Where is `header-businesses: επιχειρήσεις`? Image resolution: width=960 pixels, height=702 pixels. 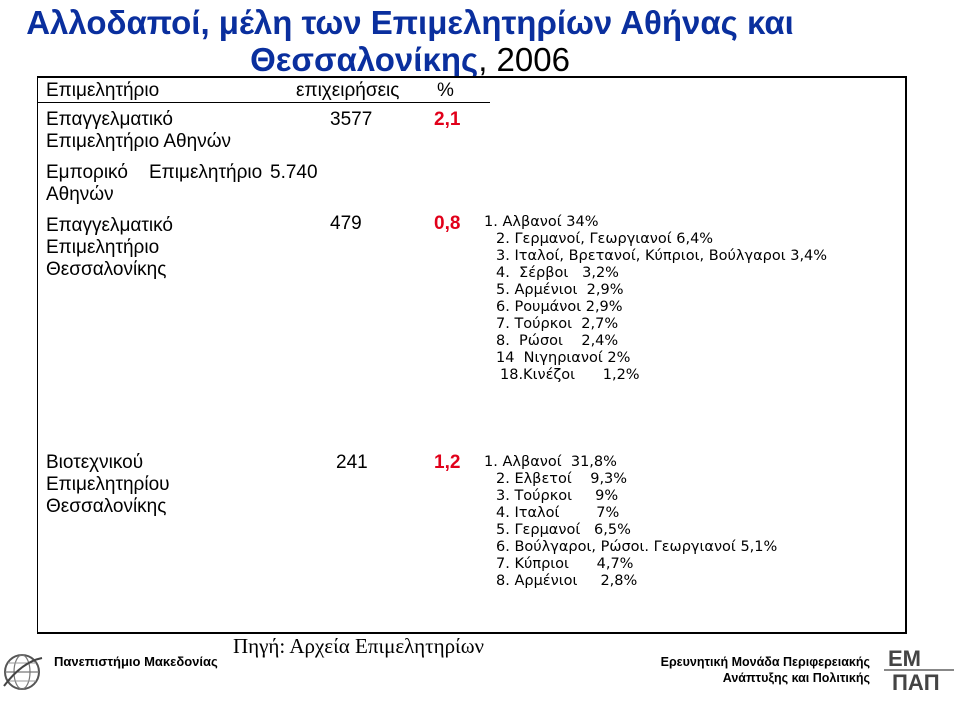 header-businesses: επιχειρήσεις is located at coordinates (348, 90).